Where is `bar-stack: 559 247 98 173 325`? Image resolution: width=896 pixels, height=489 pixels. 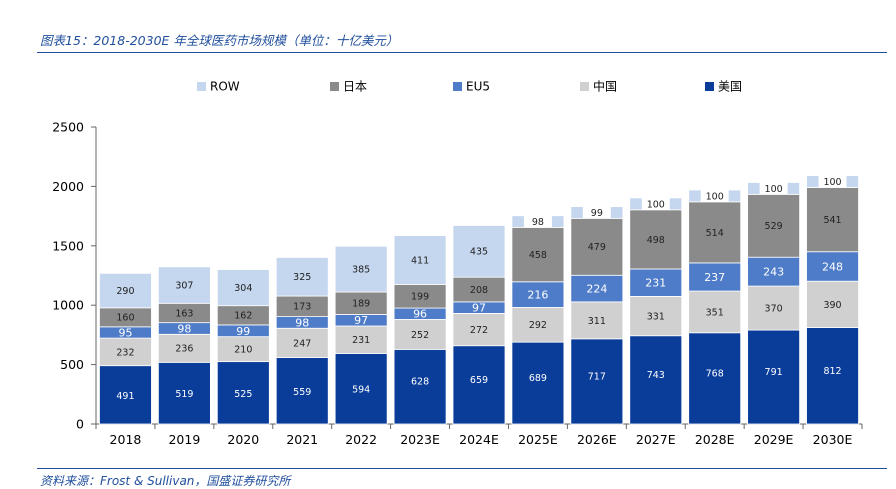 bar-stack: 559 247 98 173 325 is located at coordinates (302, 341).